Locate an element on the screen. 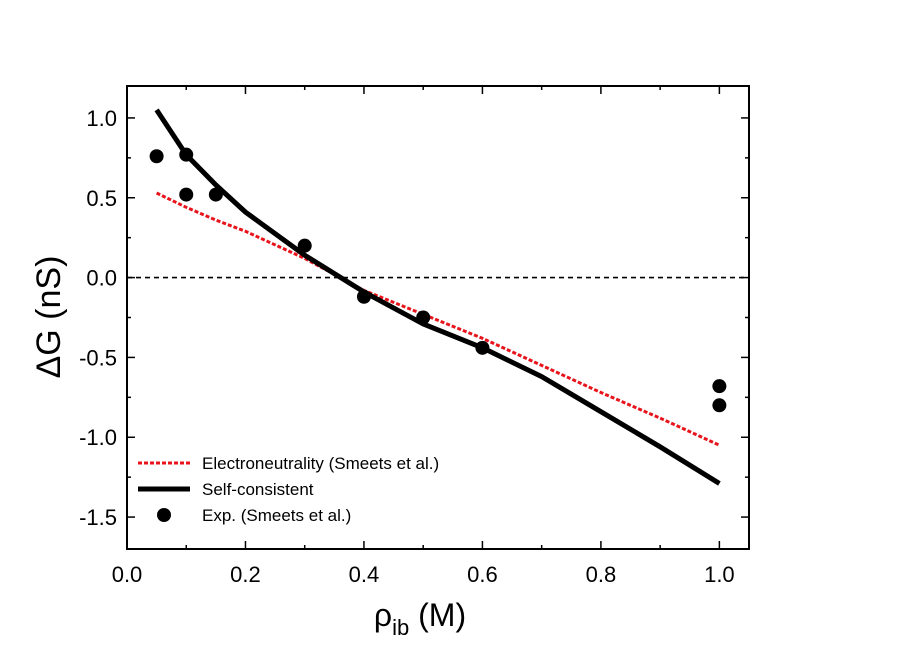 This screenshot has height=646, width=913. x-axis-label-unit: (M) is located at coordinates (437, 615).